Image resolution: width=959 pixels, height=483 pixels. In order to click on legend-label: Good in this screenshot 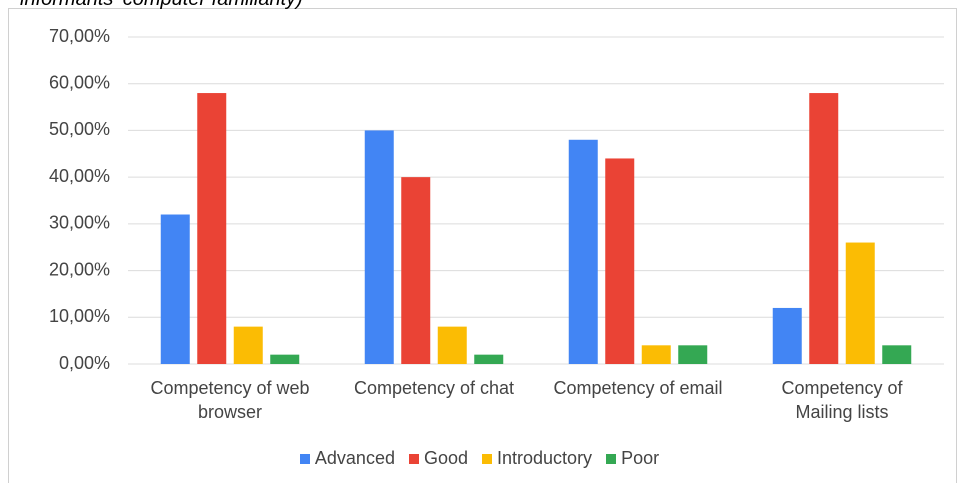, I will do `click(446, 458)`.